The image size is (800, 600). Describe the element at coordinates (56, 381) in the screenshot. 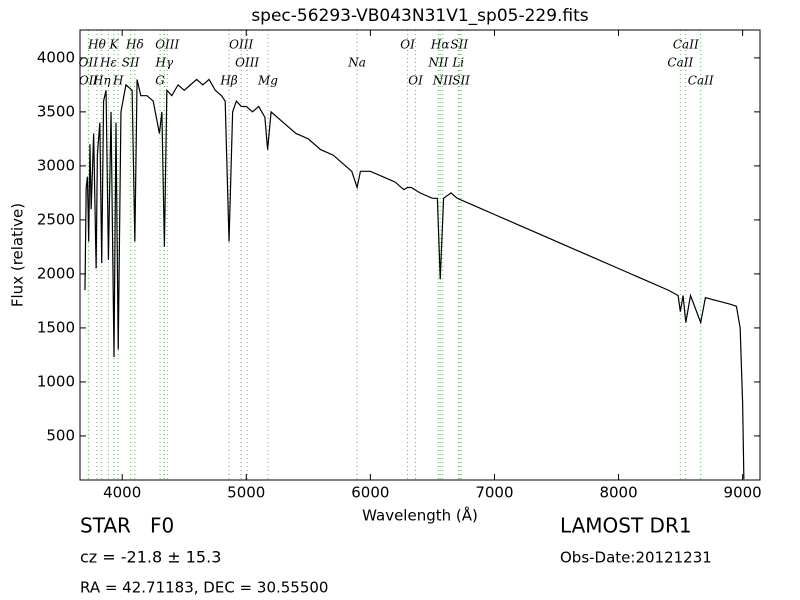

I see `y-tick-label: 1000` at that location.